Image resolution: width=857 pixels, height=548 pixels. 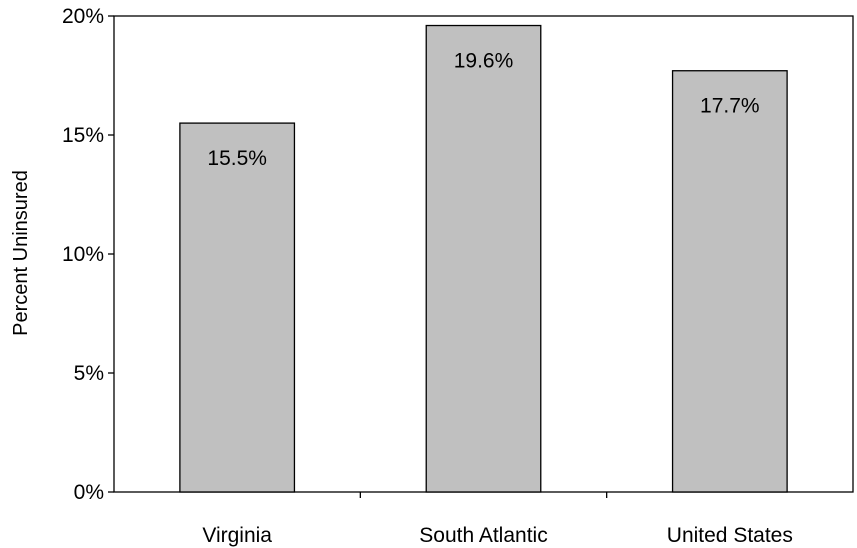 What do you see at coordinates (89, 373) in the screenshot?
I see `y-tick-label: 5%` at bounding box center [89, 373].